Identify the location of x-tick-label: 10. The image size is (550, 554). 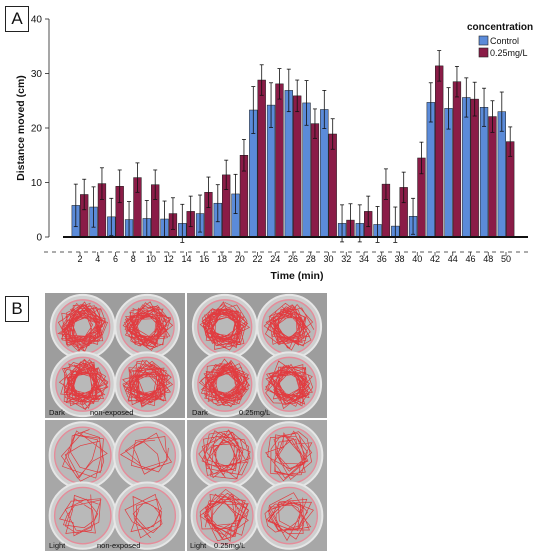
(151, 259).